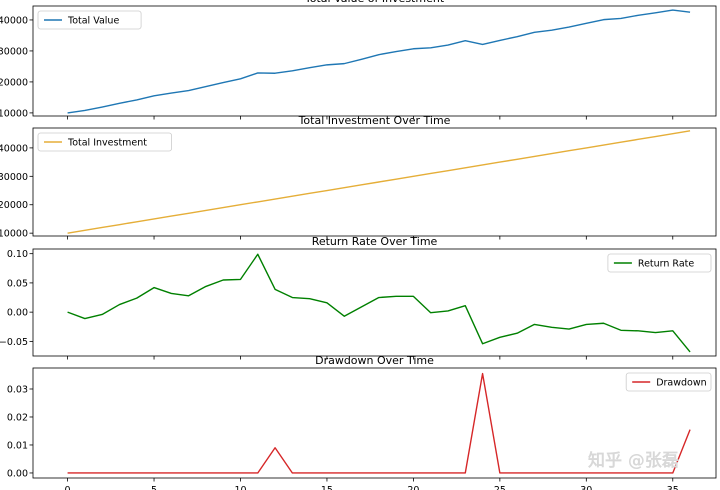  Describe the element at coordinates (17, 389) in the screenshot. I see `drawdown-ytick-label: 0.03` at that location.